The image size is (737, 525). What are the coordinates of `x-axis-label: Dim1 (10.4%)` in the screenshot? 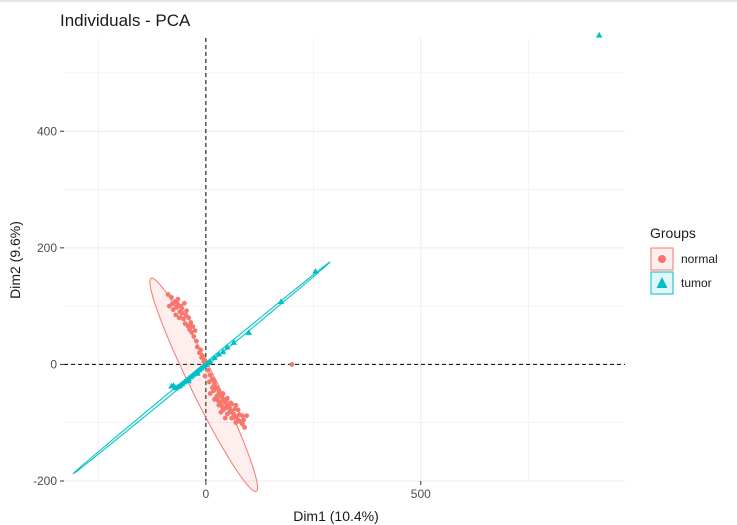 It's located at (336, 516).